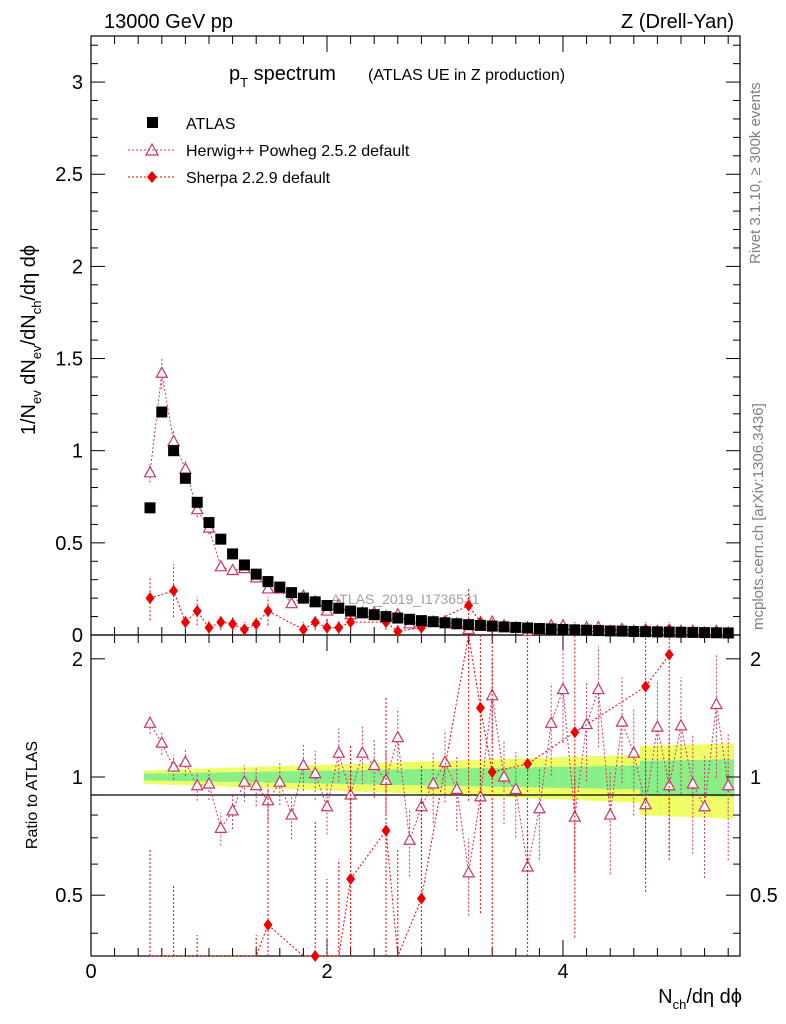  Describe the element at coordinates (29, 329) in the screenshot. I see `ylabel-p4: /dN` at that location.